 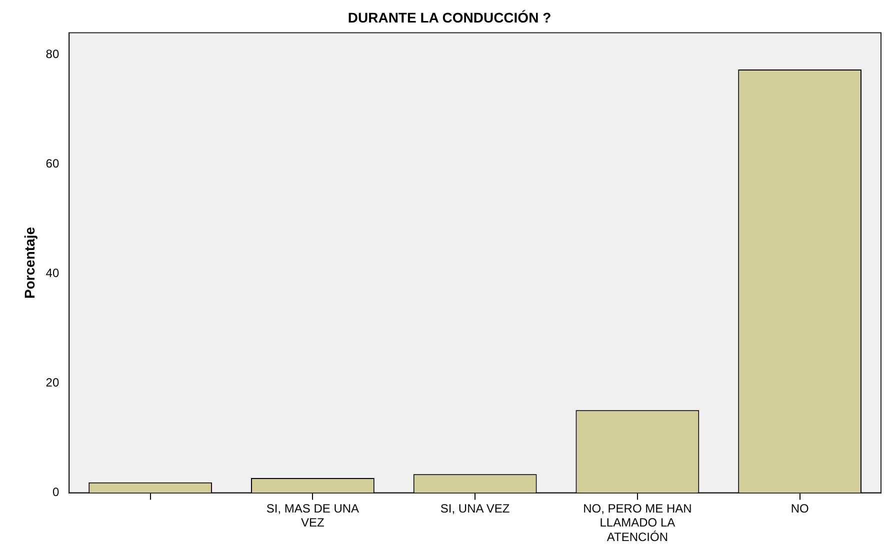 What do you see at coordinates (53, 163) in the screenshot?
I see `y-tick-label: 60` at bounding box center [53, 163].